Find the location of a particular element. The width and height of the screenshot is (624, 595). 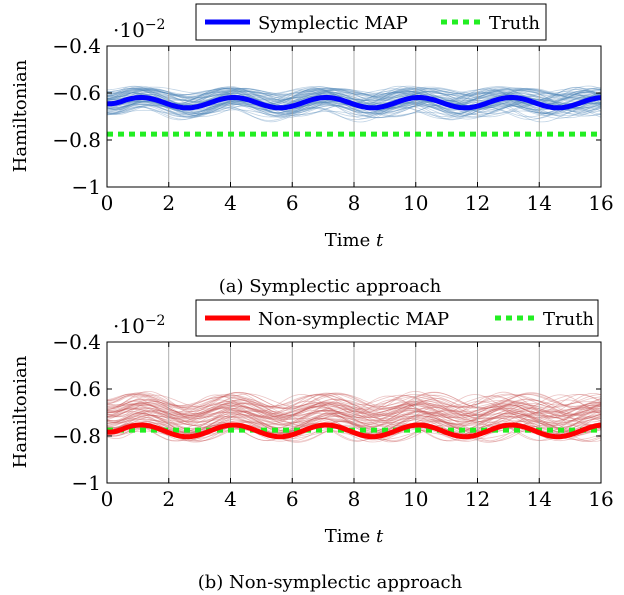

legend-label-map: Non-symplectic MAP is located at coordinates (353, 319).